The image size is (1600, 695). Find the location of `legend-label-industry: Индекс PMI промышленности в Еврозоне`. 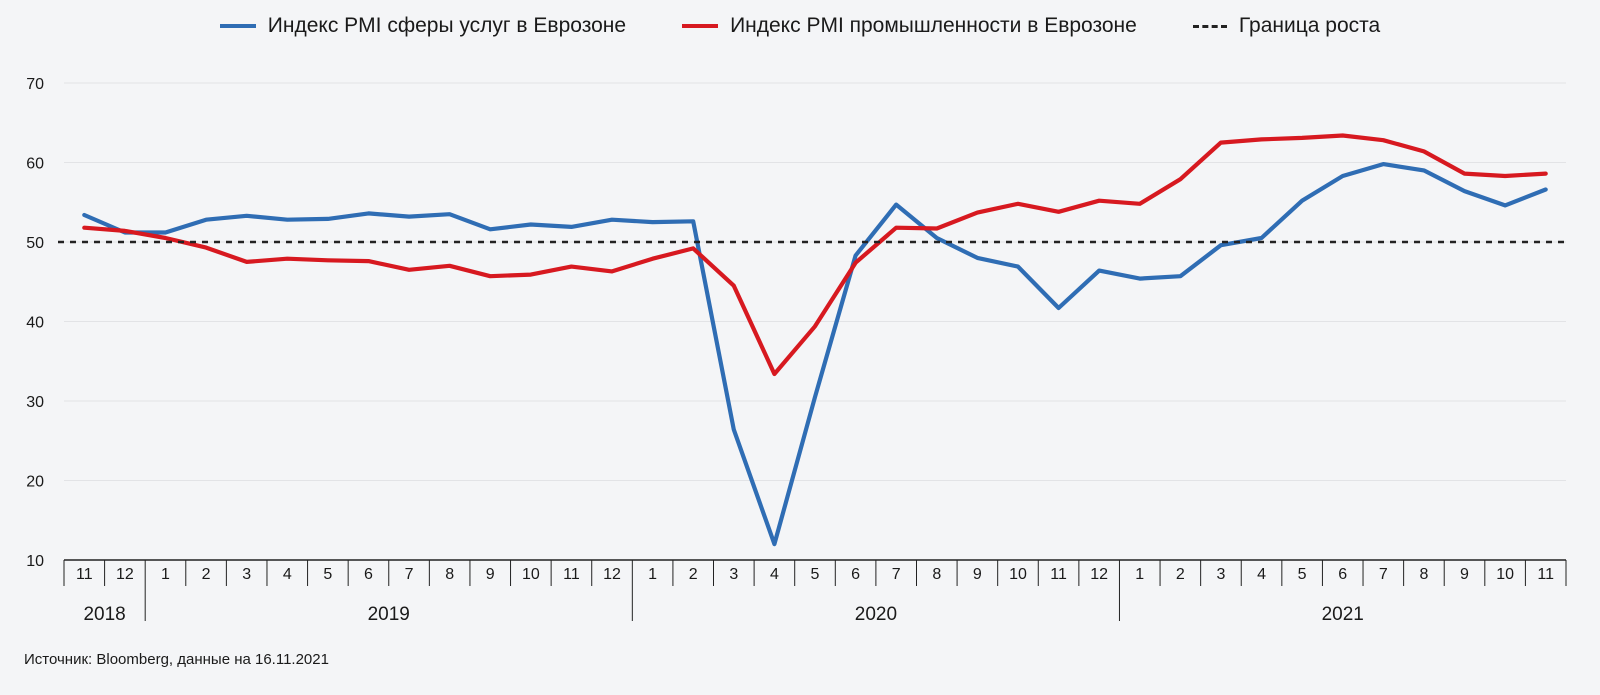

legend-label-industry: Индекс PMI промышленности в Еврозоне is located at coordinates (933, 25).